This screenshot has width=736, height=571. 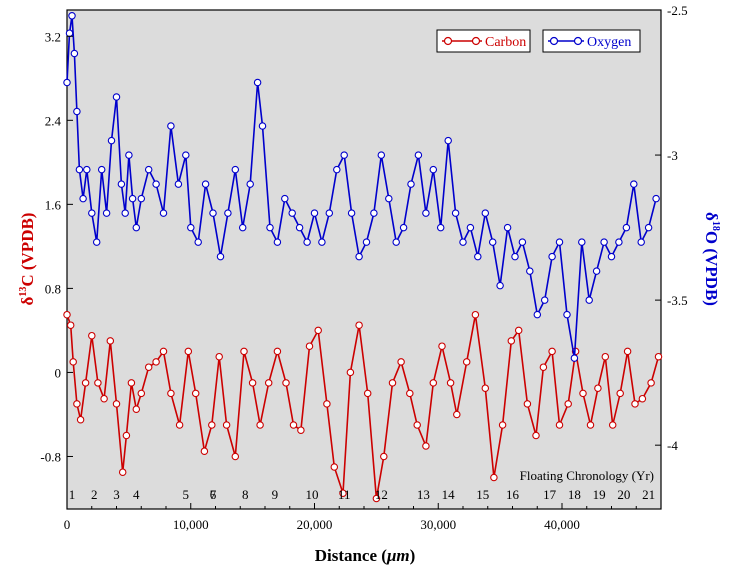 What do you see at coordinates (191, 524) in the screenshot?
I see `x-tick-label: 10,000` at bounding box center [191, 524].